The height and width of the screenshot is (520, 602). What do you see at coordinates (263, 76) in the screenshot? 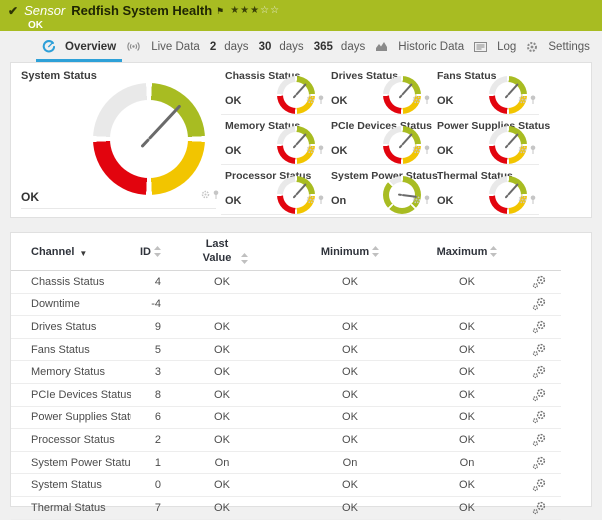
I see `gauge-cell-label: Chassis Status` at bounding box center [263, 76].